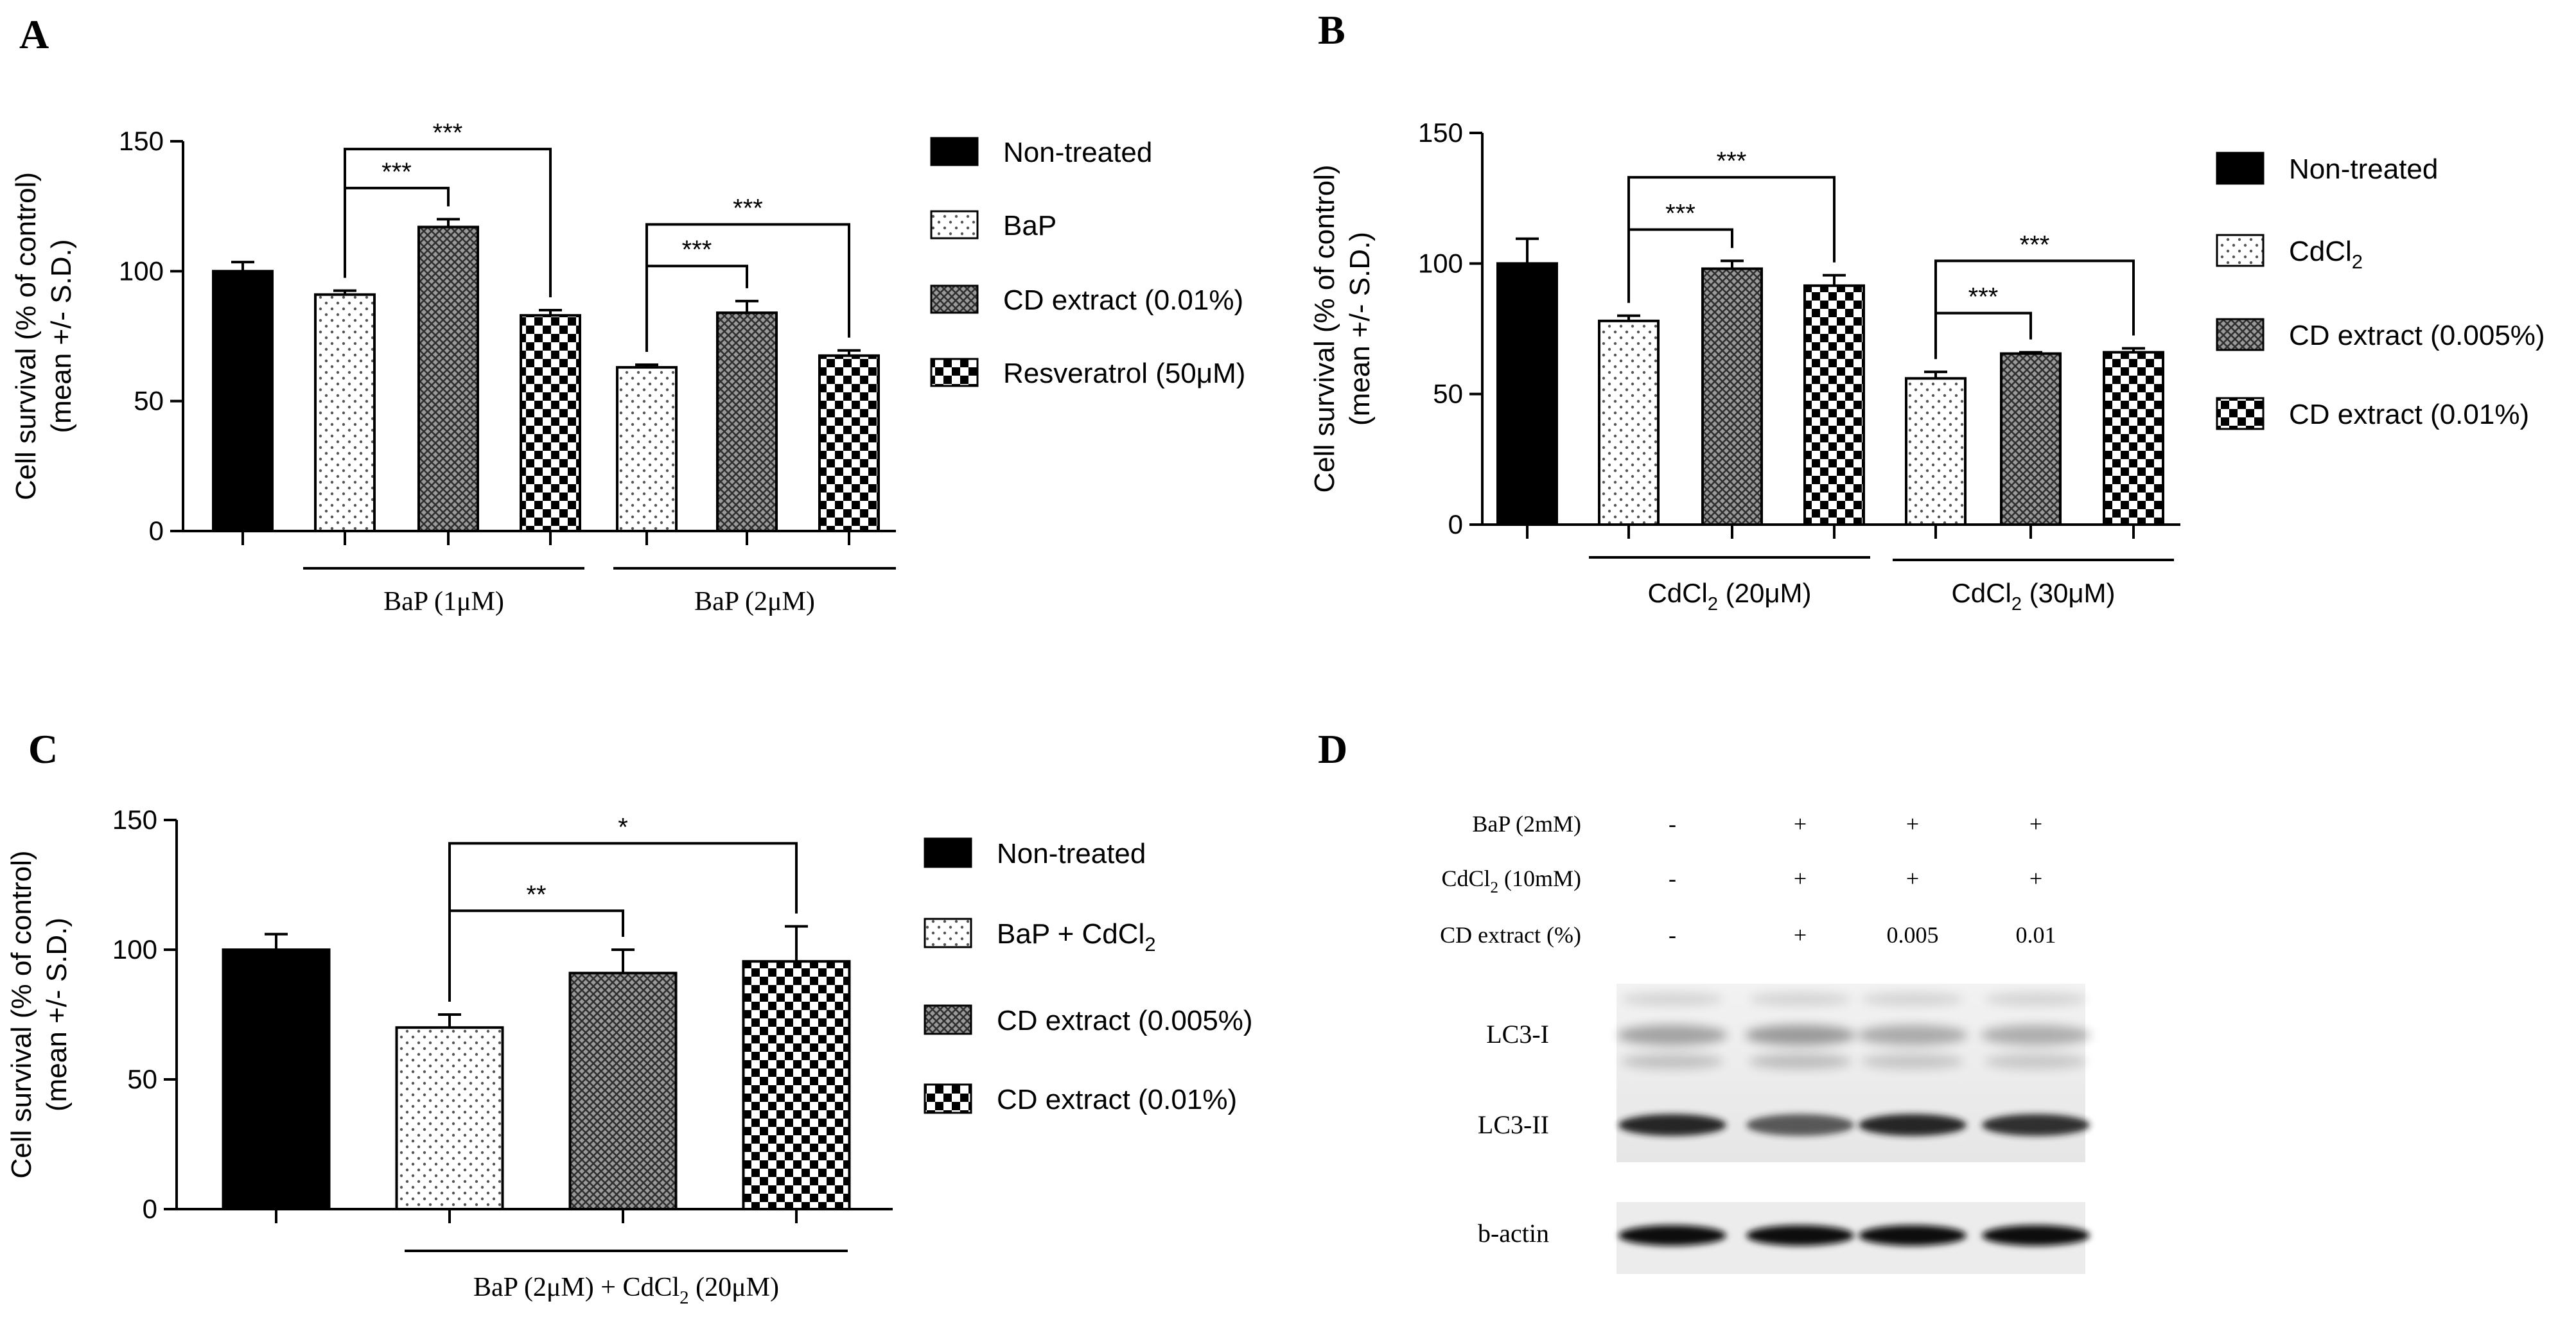 This screenshot has height=1317, width=2576. What do you see at coordinates (1332, 749) in the screenshot?
I see `panel-label: D` at bounding box center [1332, 749].